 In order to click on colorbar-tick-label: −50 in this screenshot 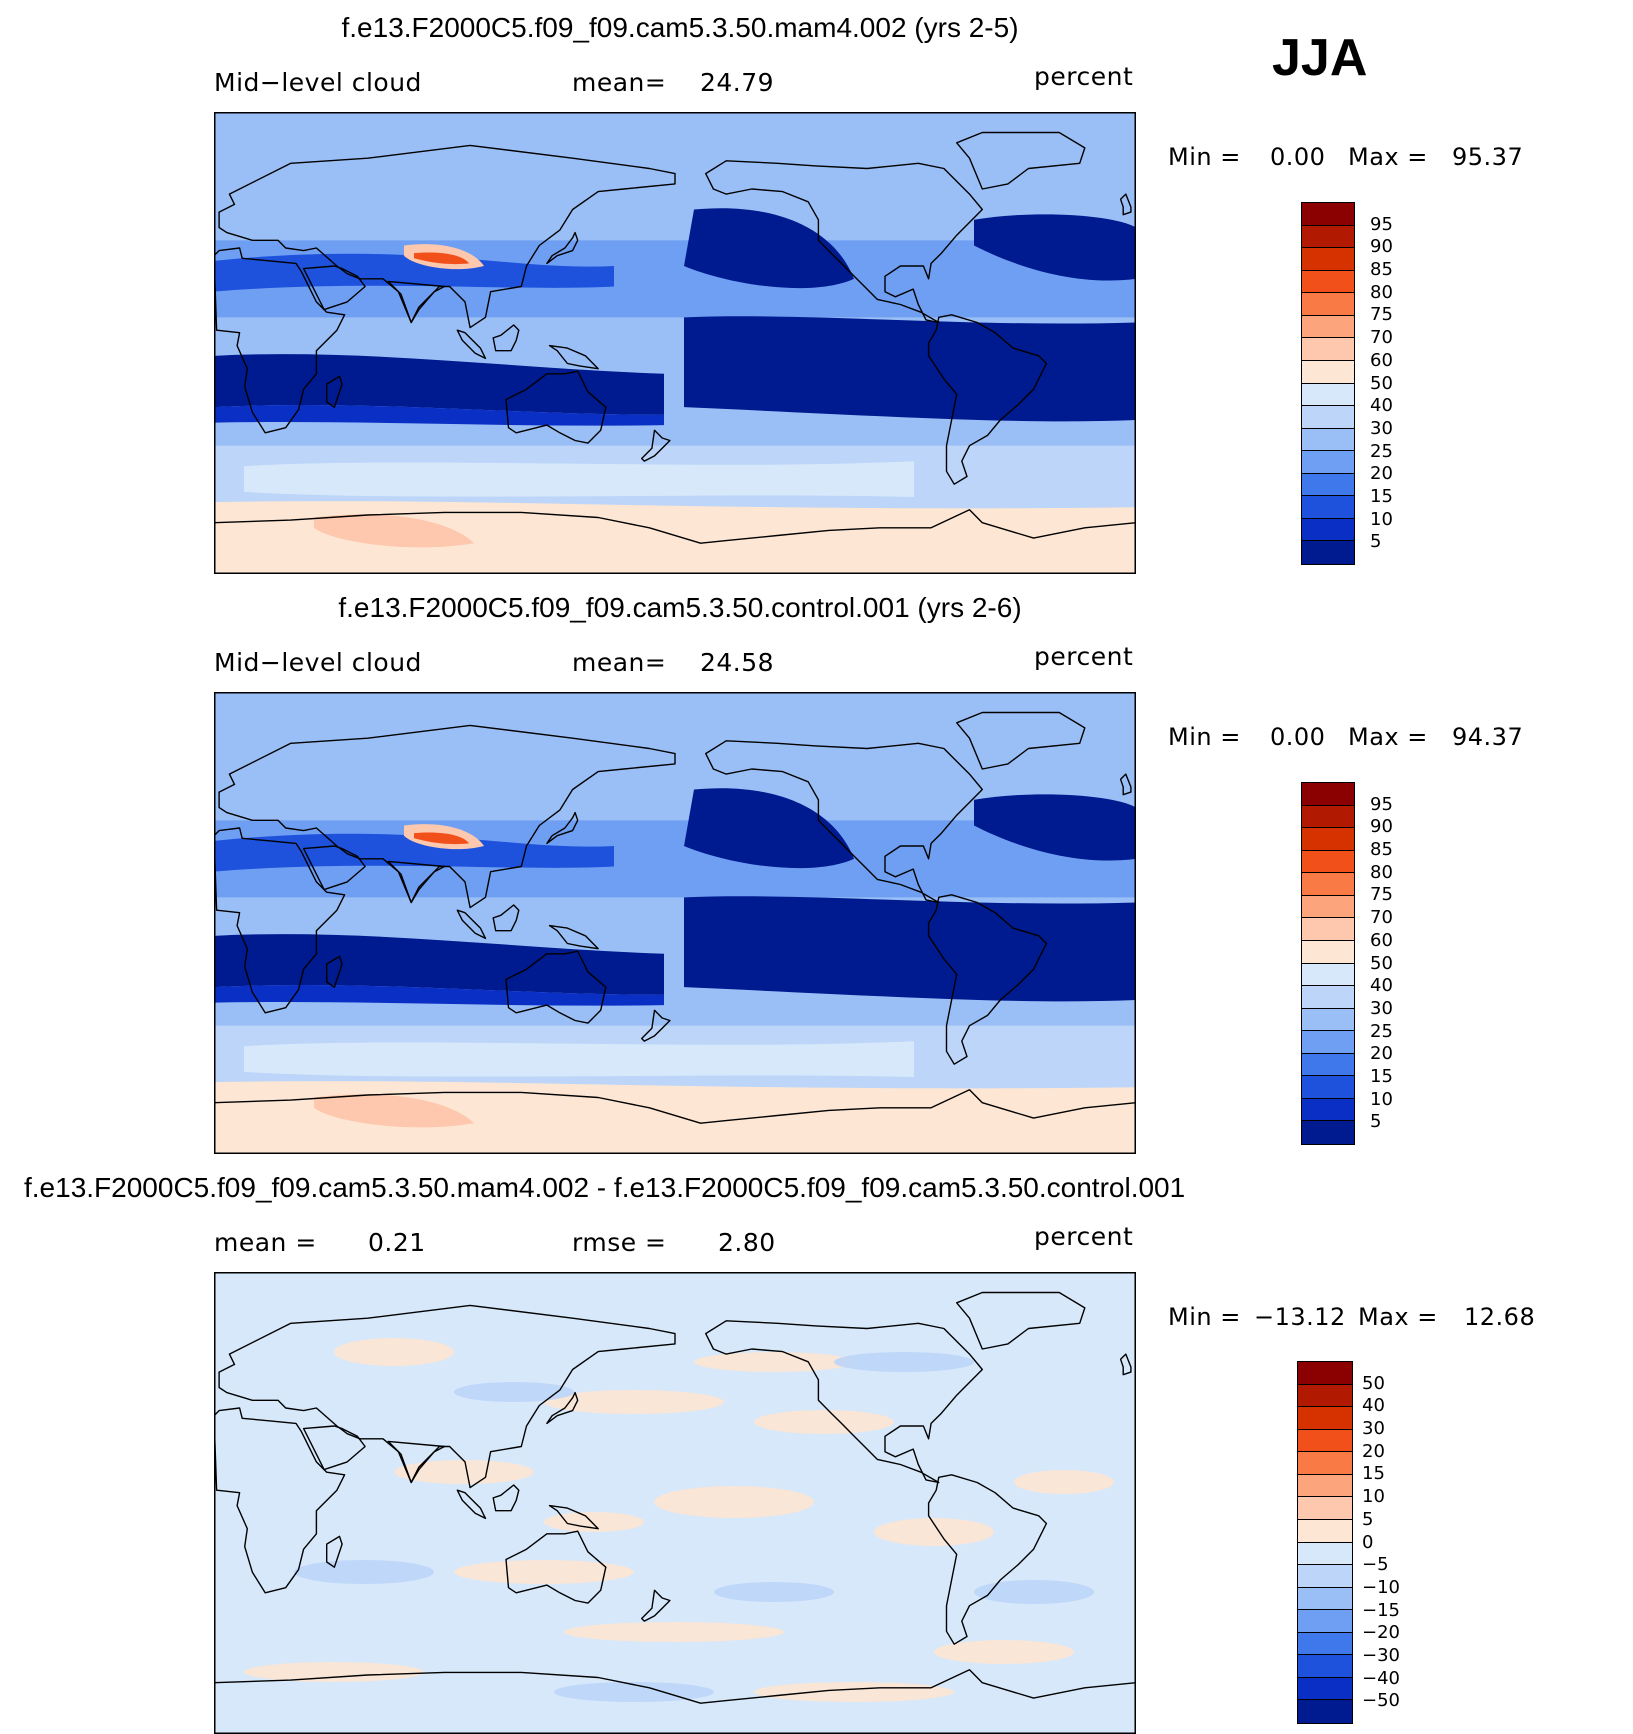, I will do `click(1381, 1701)`.